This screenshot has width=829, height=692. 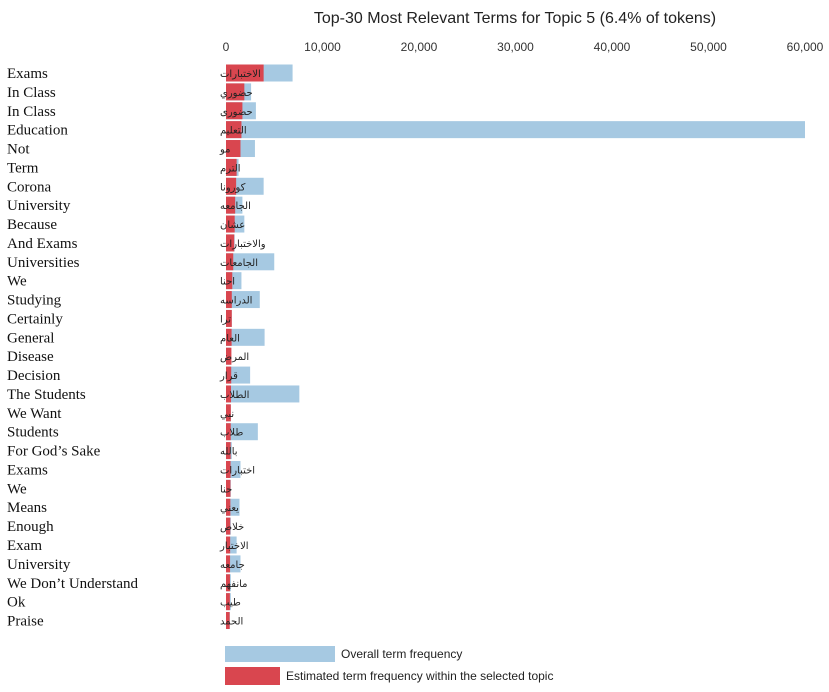 I want to click on arabic-term-label: الاختبار, so click(x=234, y=546).